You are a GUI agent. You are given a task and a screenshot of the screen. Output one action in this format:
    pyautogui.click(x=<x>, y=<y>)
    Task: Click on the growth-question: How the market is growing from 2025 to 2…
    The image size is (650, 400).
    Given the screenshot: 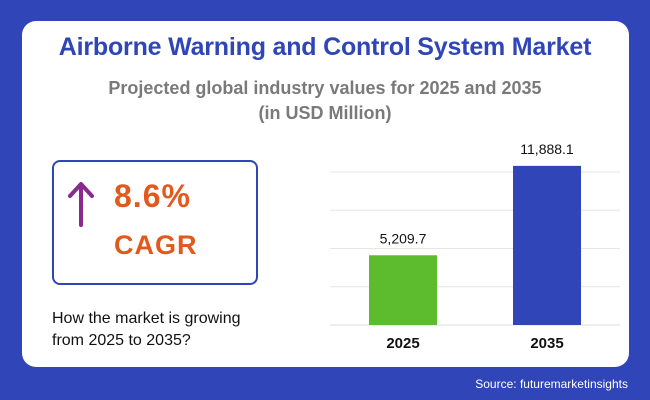 What is the action you would take?
    pyautogui.click(x=146, y=330)
    